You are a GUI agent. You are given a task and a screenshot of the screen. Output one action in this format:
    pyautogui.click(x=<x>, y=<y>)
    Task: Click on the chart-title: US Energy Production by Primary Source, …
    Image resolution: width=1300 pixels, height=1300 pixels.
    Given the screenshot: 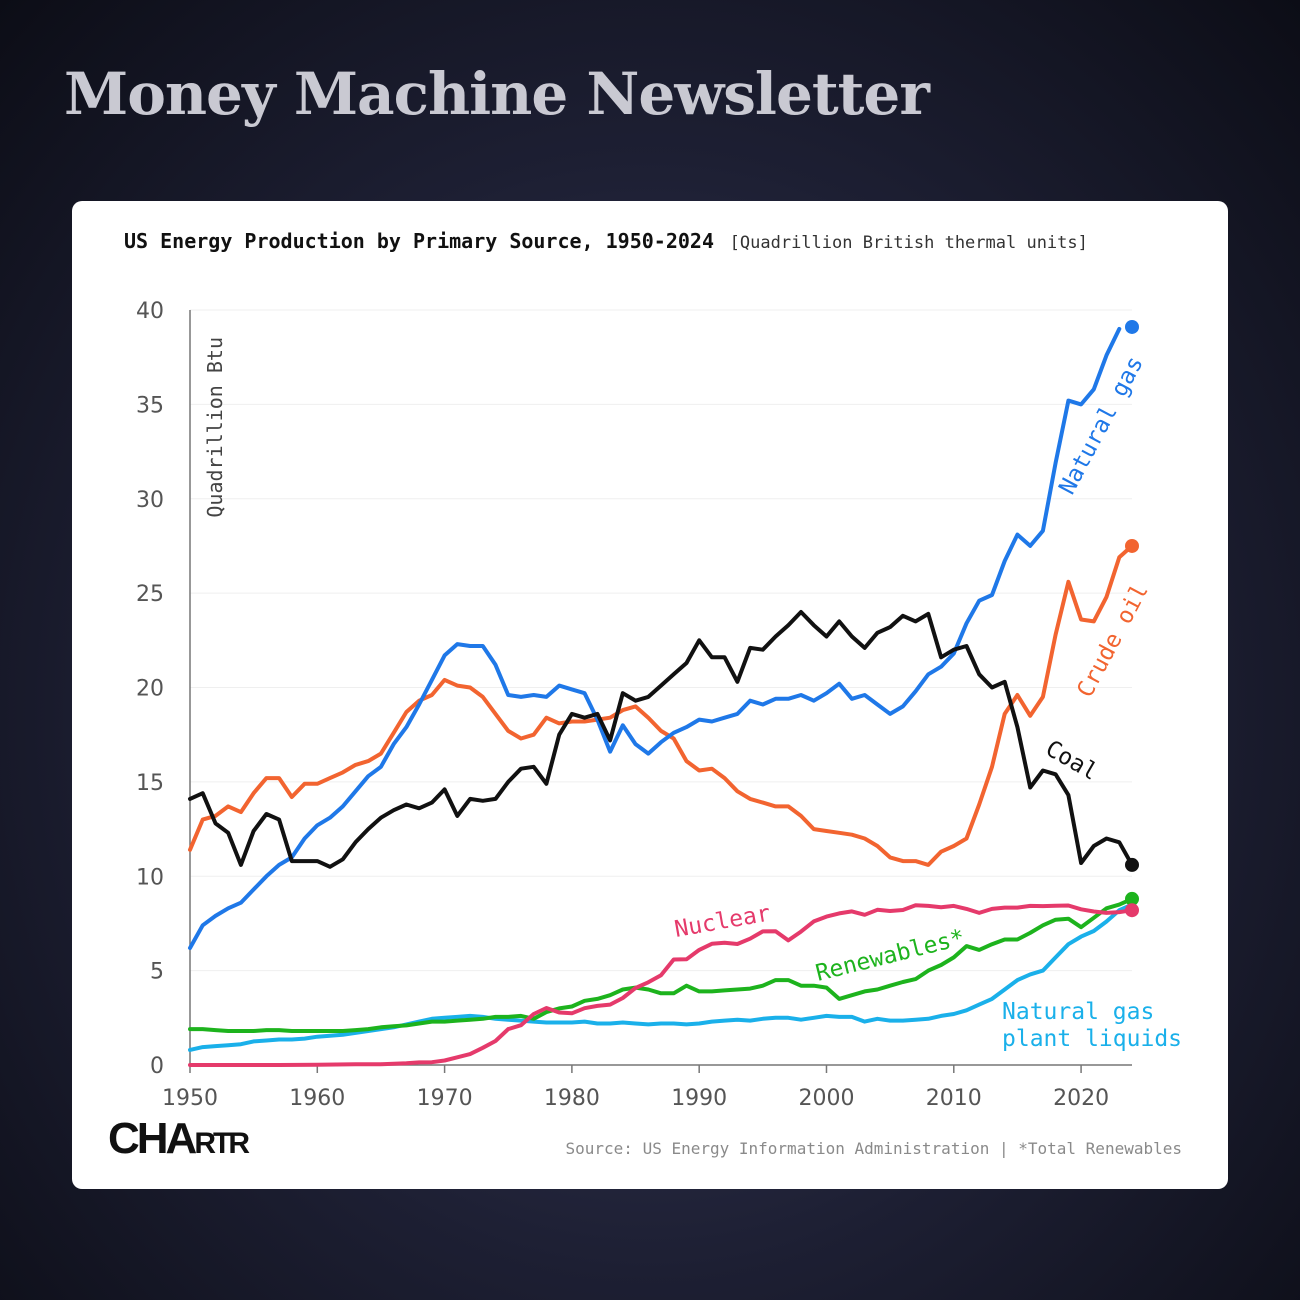 What is the action you would take?
    pyautogui.click(x=606, y=241)
    